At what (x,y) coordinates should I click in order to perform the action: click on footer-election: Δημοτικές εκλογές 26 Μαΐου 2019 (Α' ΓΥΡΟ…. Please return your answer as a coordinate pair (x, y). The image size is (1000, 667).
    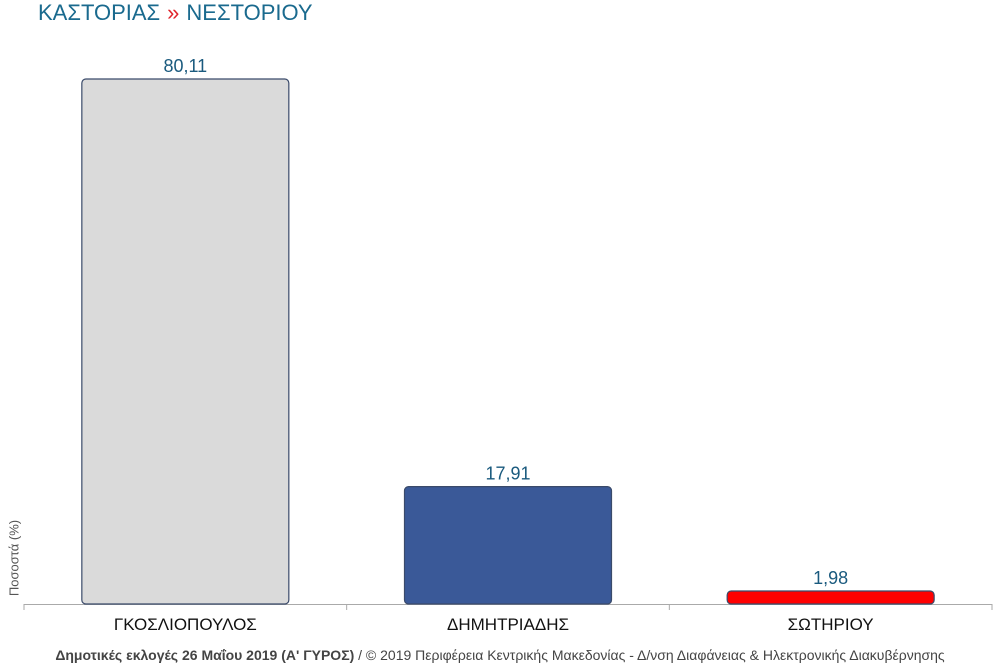
    Looking at the image, I should click on (205, 655).